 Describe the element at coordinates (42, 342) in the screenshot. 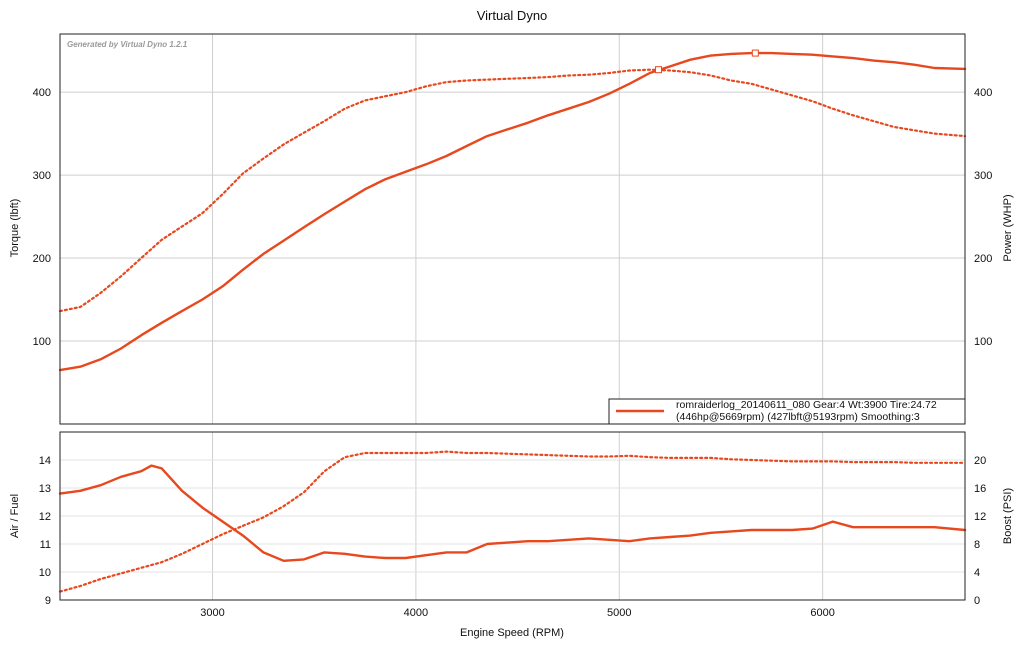

I see `top-y-tick-label: 100` at that location.